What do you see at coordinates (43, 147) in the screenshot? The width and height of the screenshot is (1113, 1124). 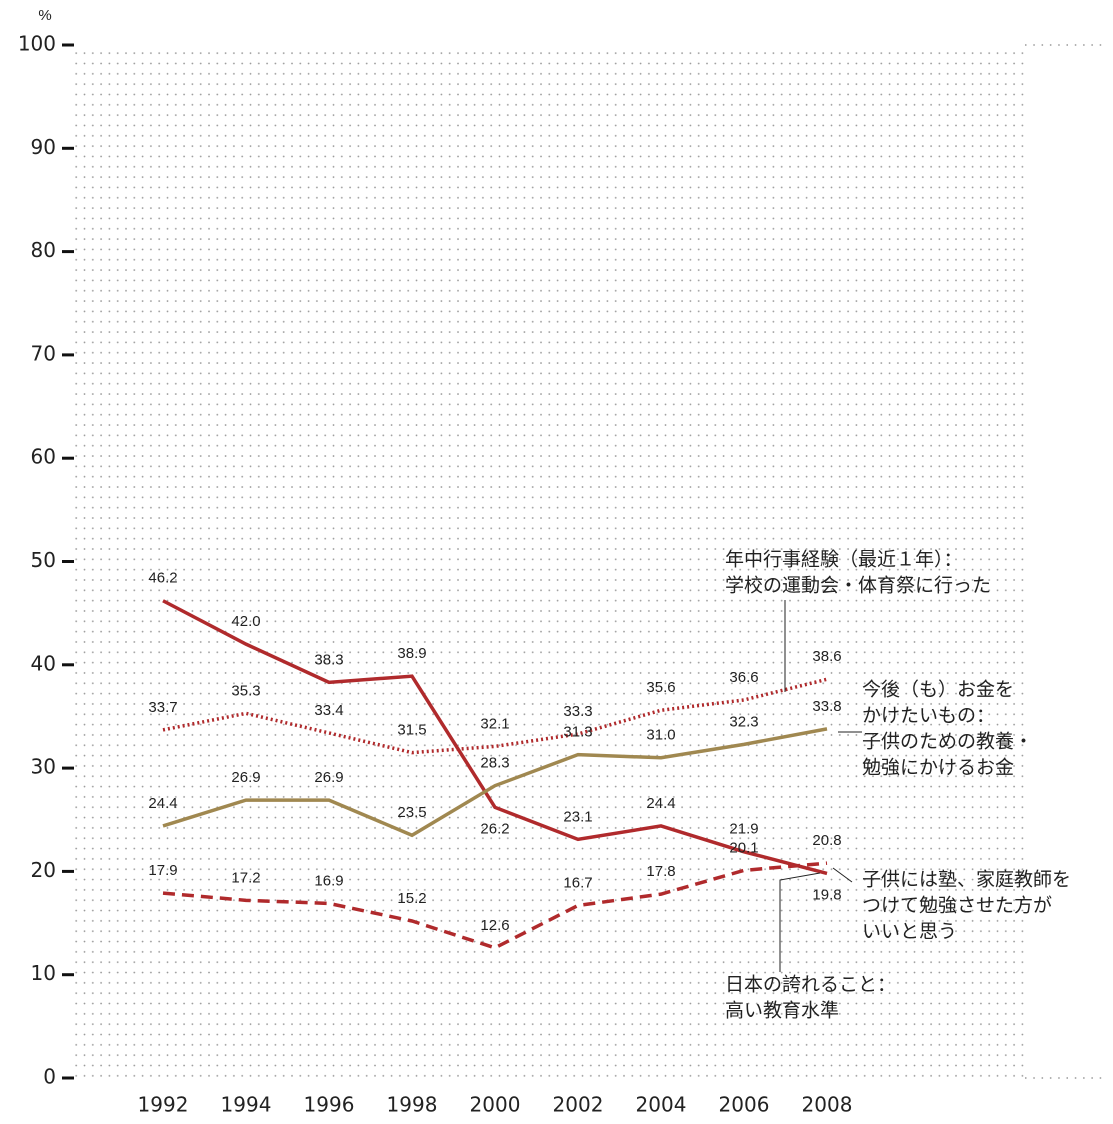 I see `y-tick-label: 90` at bounding box center [43, 147].